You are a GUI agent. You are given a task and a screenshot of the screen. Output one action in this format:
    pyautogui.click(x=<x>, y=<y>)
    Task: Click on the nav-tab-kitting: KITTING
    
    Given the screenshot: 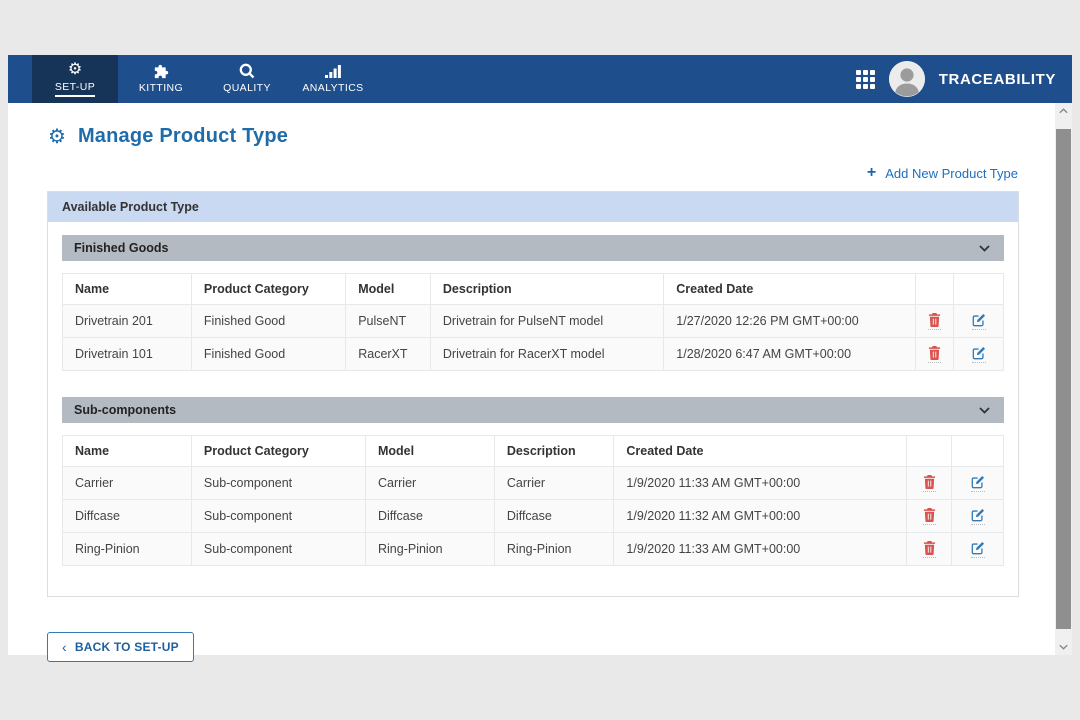 What is the action you would take?
    pyautogui.click(x=161, y=79)
    